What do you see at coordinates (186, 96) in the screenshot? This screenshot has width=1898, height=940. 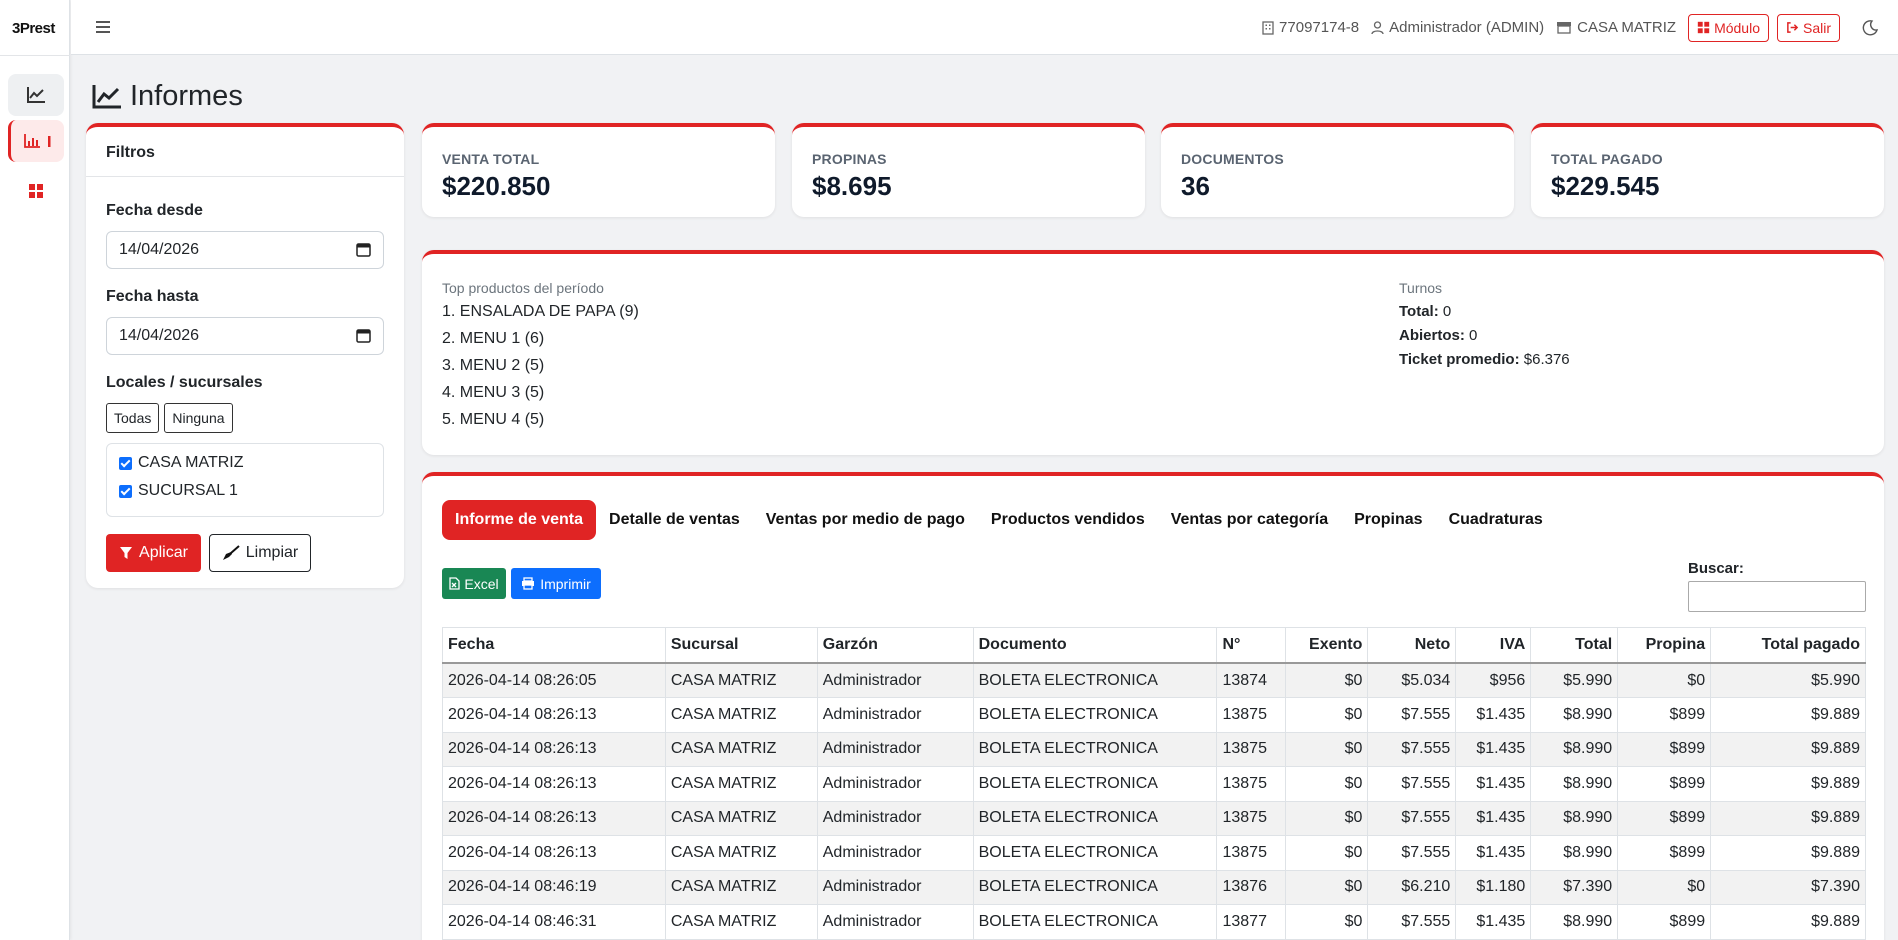 I see `page-title-text: Informes` at bounding box center [186, 96].